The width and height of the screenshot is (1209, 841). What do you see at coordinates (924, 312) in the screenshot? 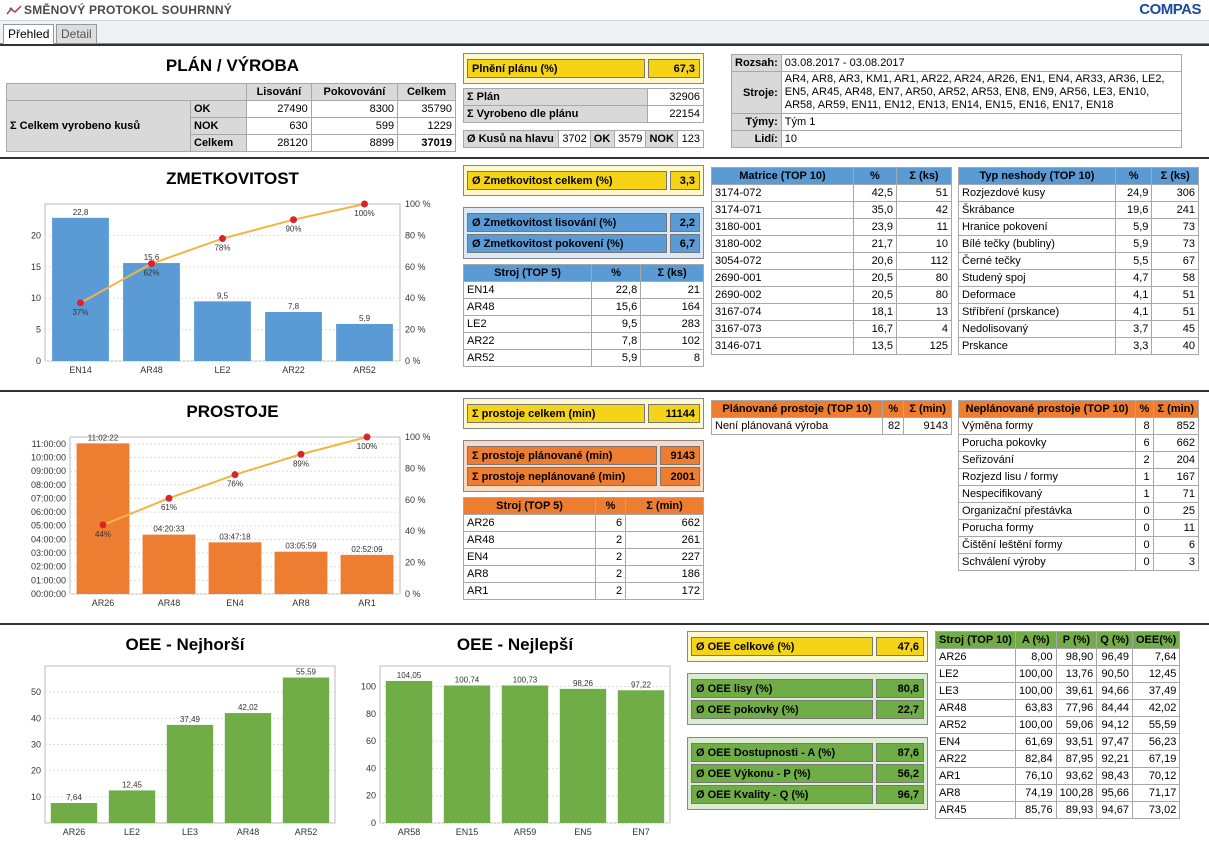
I see `table-cell: 13` at bounding box center [924, 312].